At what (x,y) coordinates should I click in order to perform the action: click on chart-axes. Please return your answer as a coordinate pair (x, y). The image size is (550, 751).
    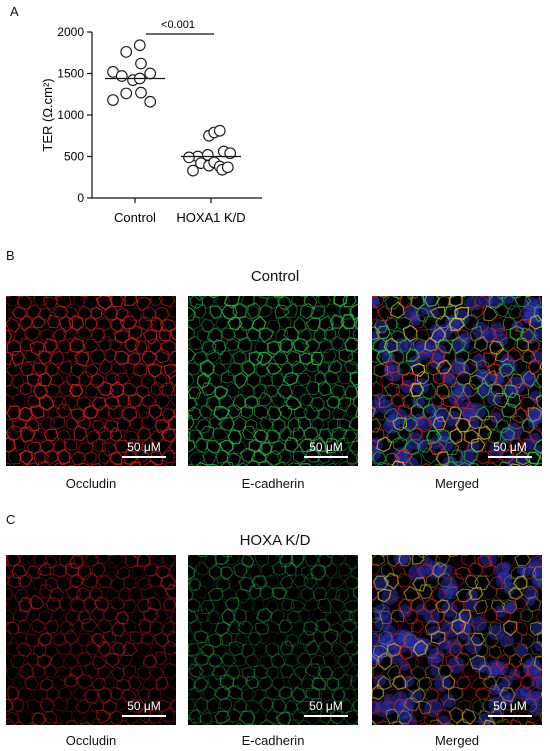
    Looking at the image, I should click on (176, 115).